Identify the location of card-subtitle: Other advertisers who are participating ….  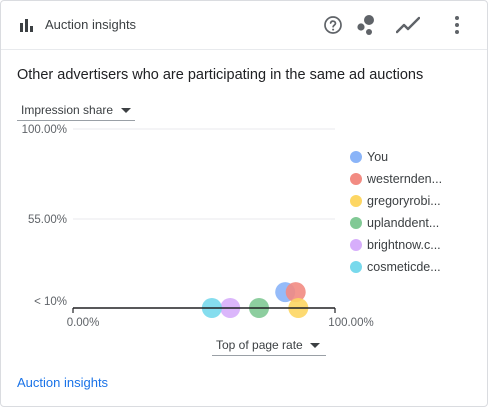
(220, 75).